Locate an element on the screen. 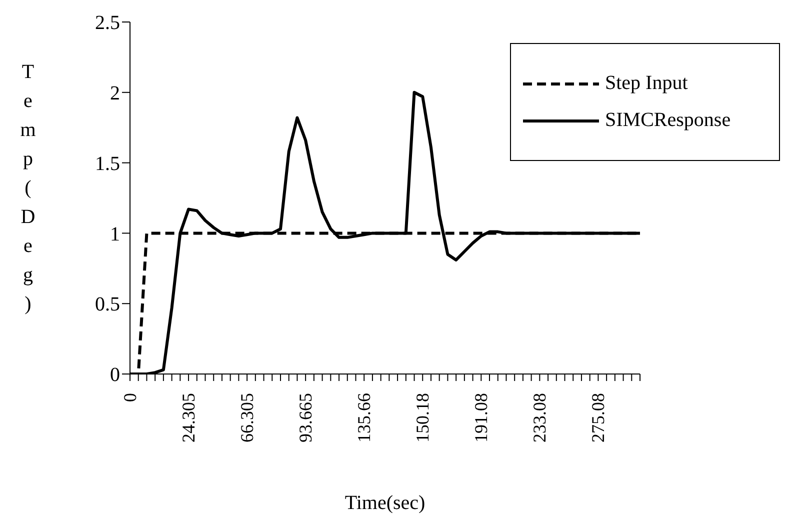 This screenshot has height=521, width=791. x-tick-label: 24.305 is located at coordinates (188, 417).